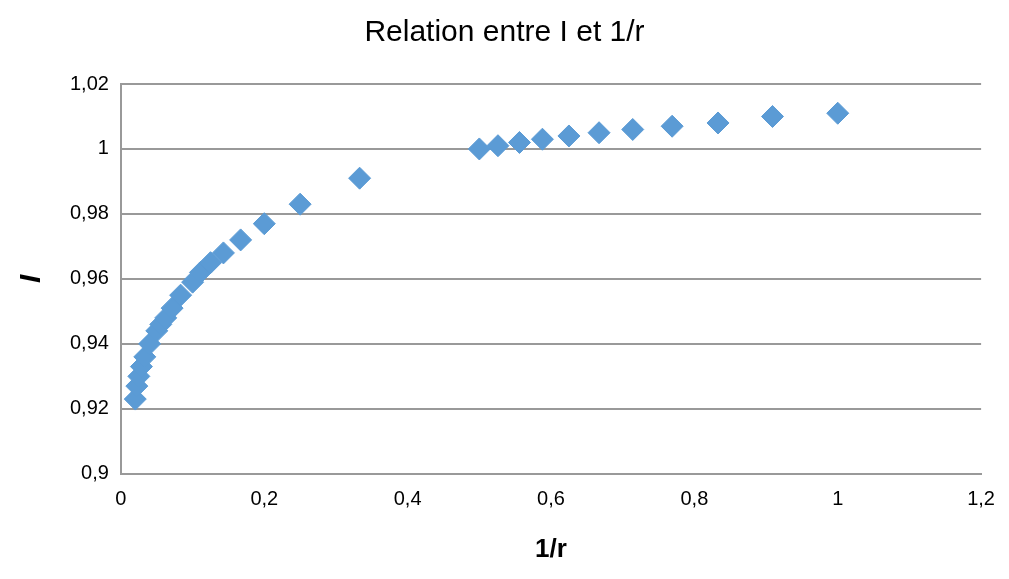  Describe the element at coordinates (551, 547) in the screenshot. I see `x-axis-title: 1/r` at that location.